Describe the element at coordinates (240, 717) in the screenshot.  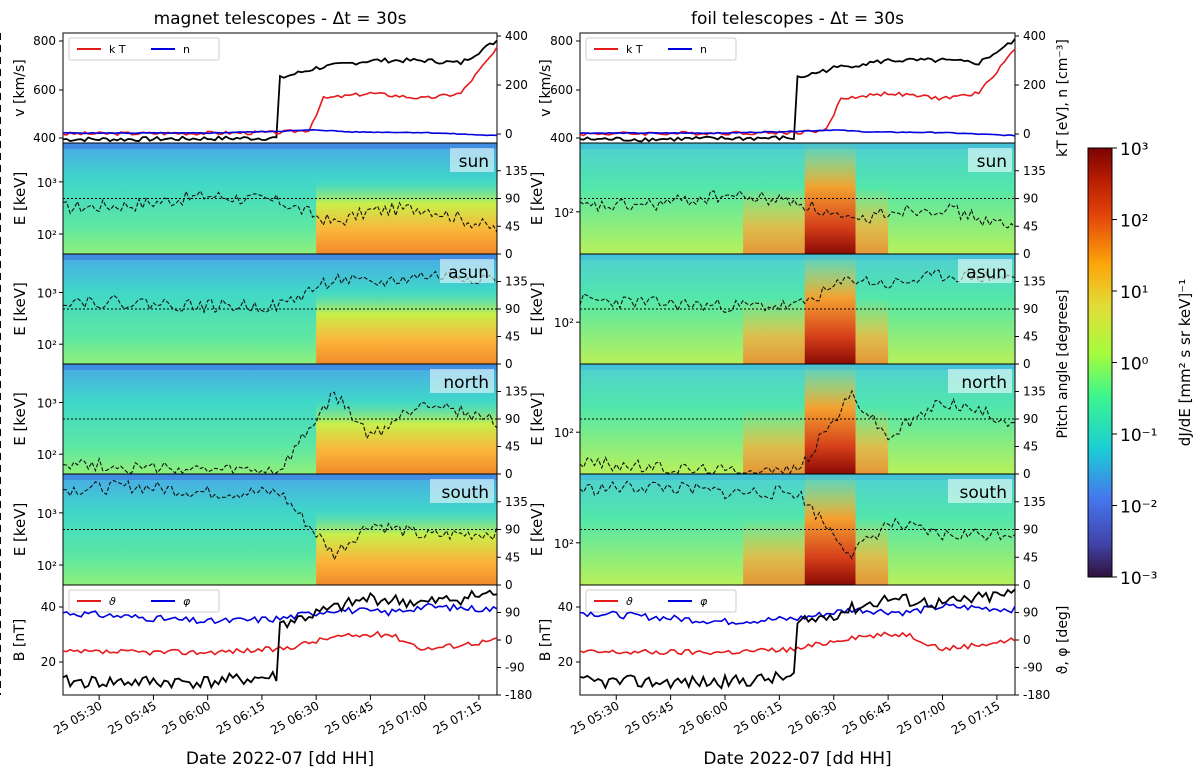
I see `time-tick-label: 25 06:15` at that location.